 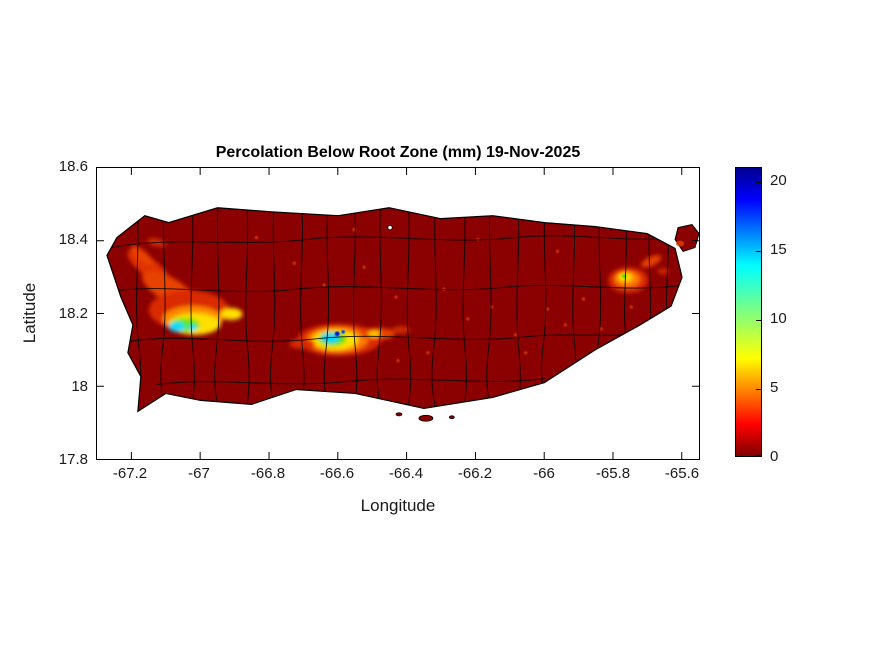 I want to click on colorbar-tick-label: 5, so click(x=774, y=387).